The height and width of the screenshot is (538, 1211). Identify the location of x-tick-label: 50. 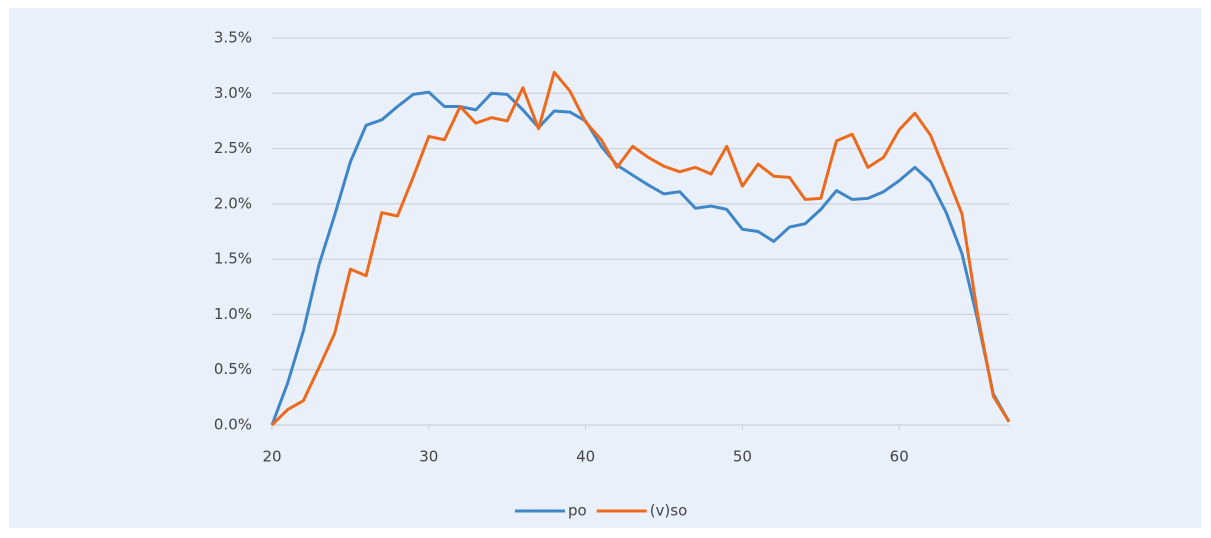
(742, 457).